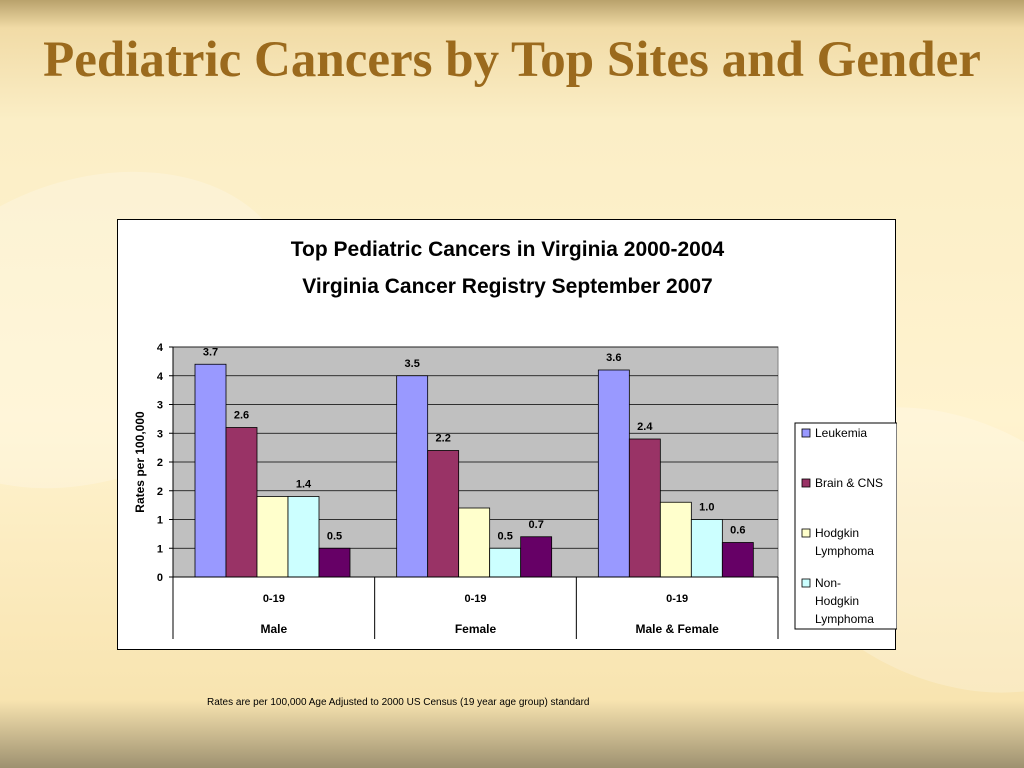 This screenshot has height=768, width=1024. What do you see at coordinates (443, 439) in the screenshot?
I see `data-label: 2.2` at bounding box center [443, 439].